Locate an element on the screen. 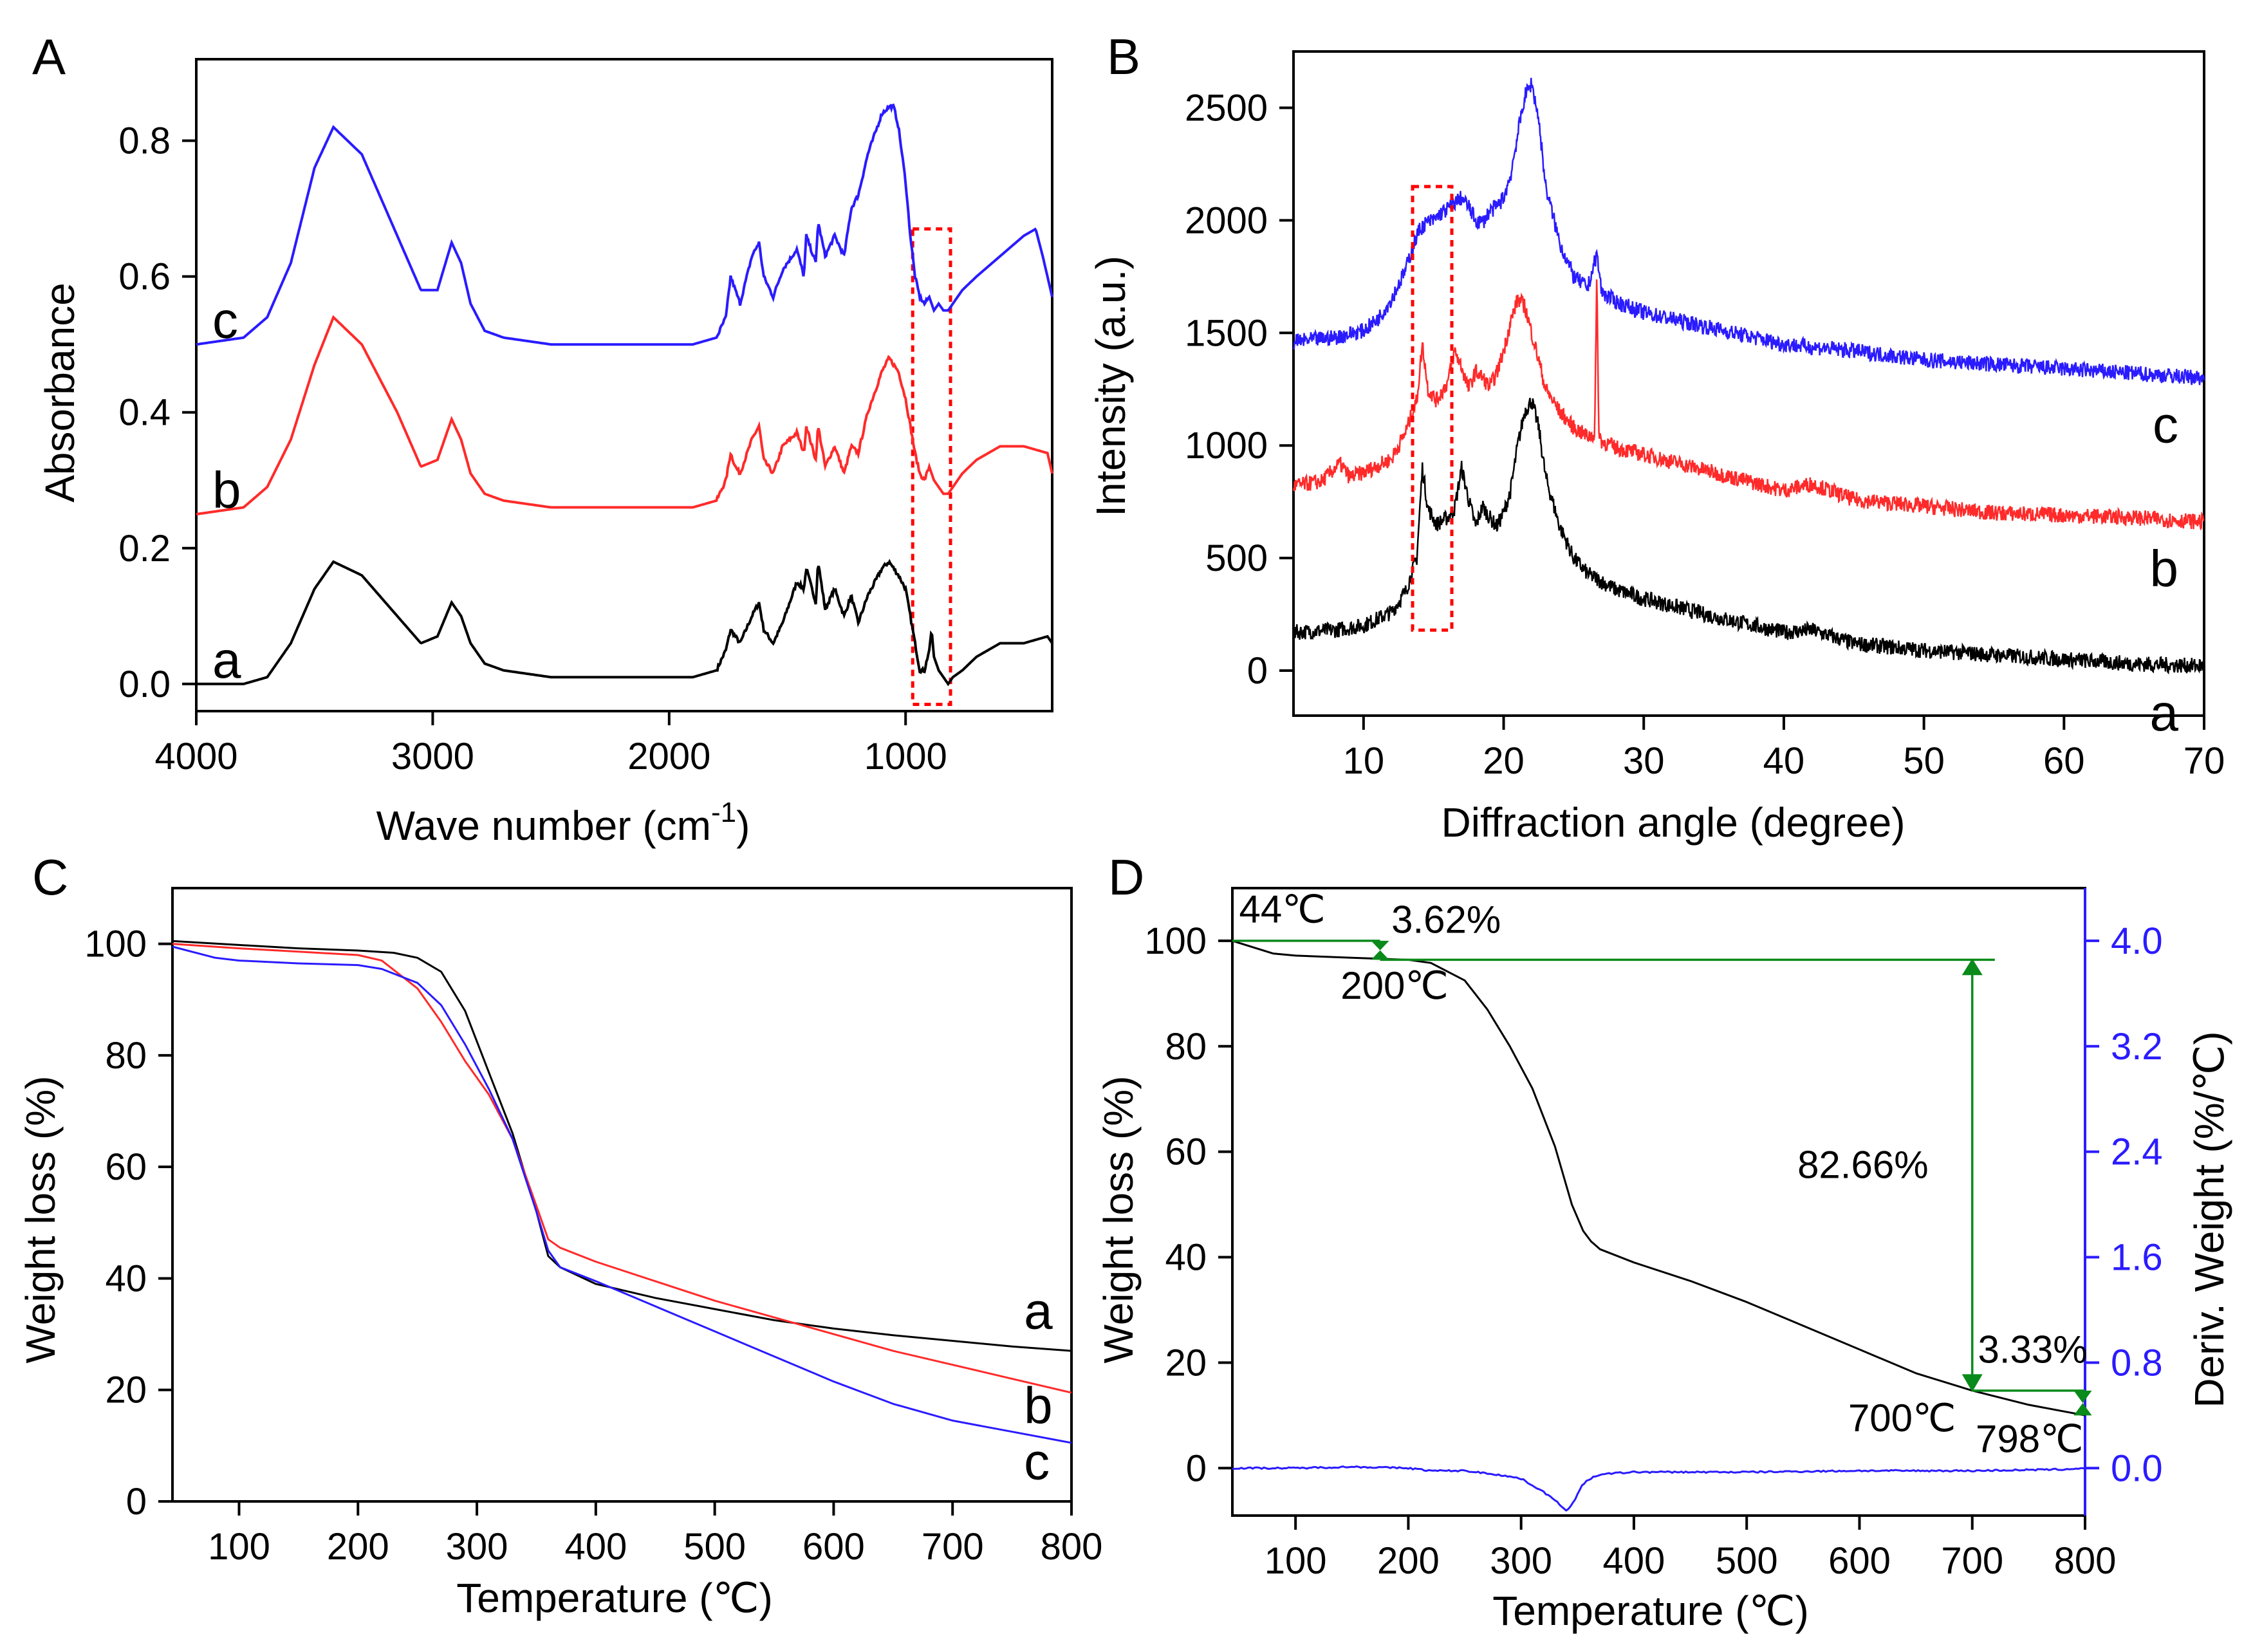 The width and height of the screenshot is (2244, 1652). chart-a-y-tick-label: 0.2 is located at coordinates (144, 549).